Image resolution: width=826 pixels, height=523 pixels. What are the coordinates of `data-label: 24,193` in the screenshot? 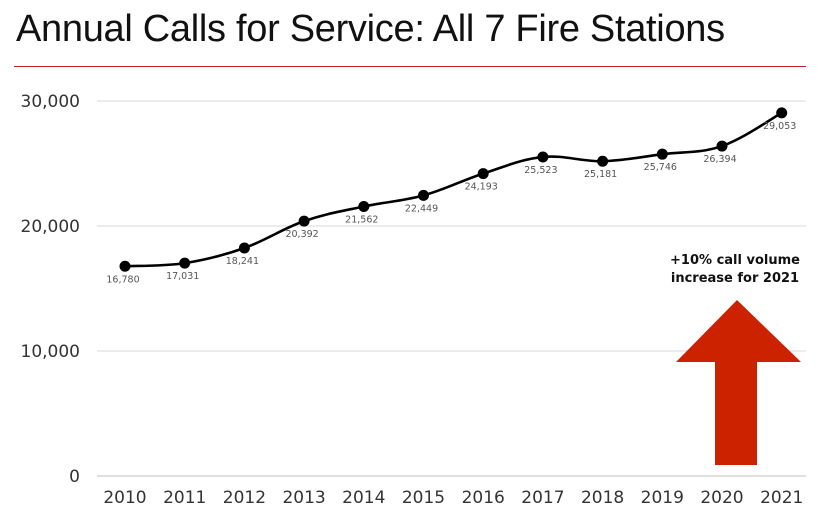 It's located at (481, 187).